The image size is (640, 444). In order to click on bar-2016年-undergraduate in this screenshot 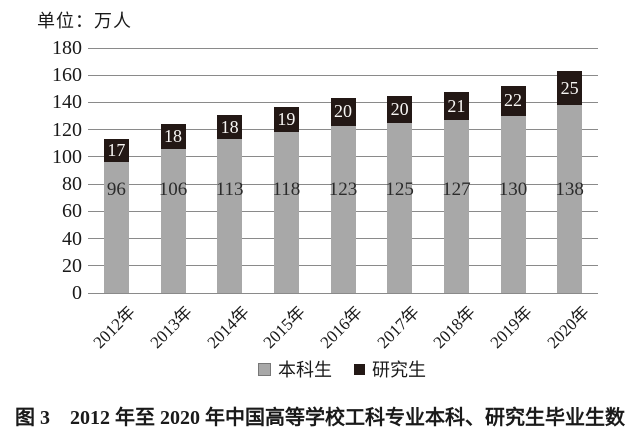, I will do `click(343, 209)`.